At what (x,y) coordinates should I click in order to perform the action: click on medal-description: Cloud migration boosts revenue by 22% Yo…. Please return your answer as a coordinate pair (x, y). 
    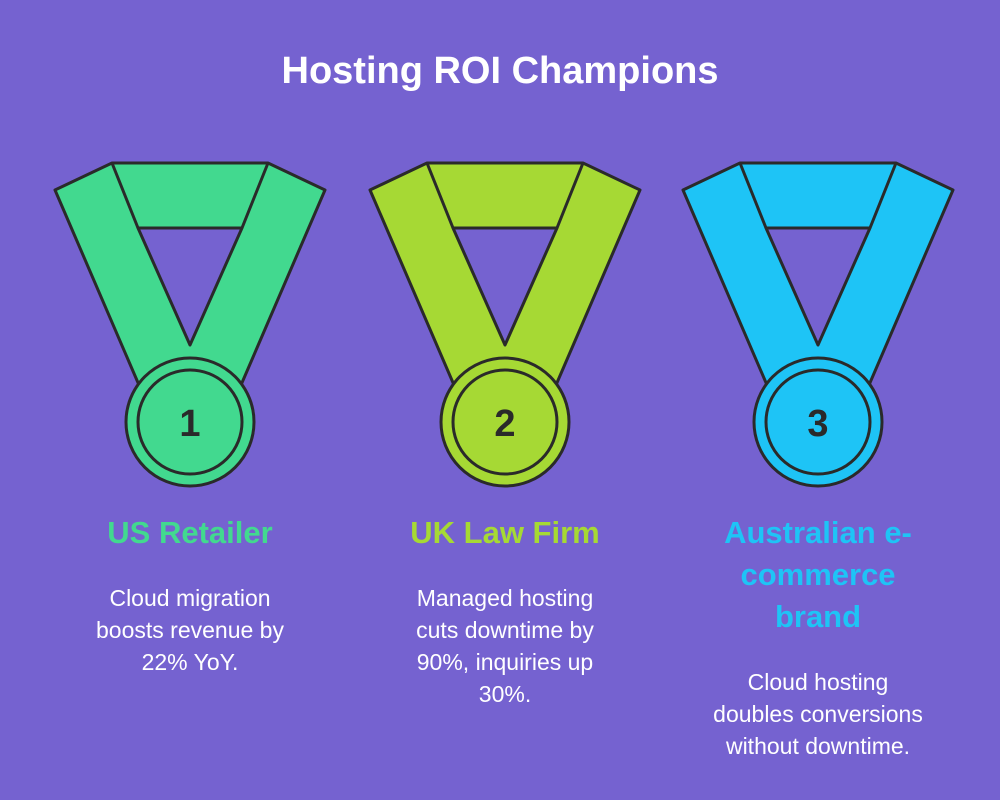
    Looking at the image, I should click on (190, 630).